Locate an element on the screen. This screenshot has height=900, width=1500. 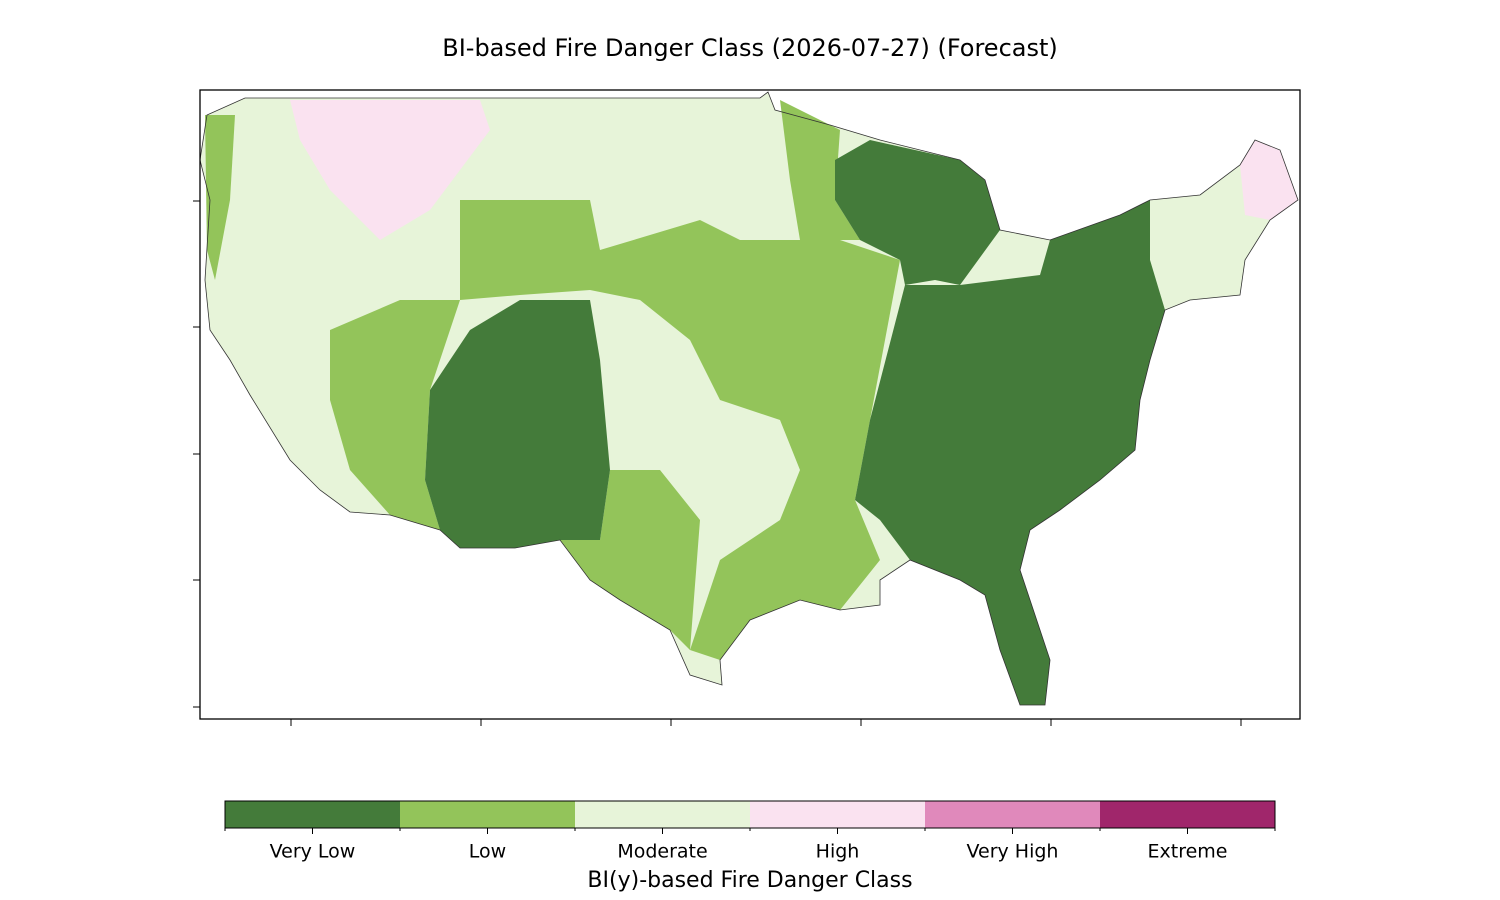
legend-entry: Very High is located at coordinates (1013, 852).